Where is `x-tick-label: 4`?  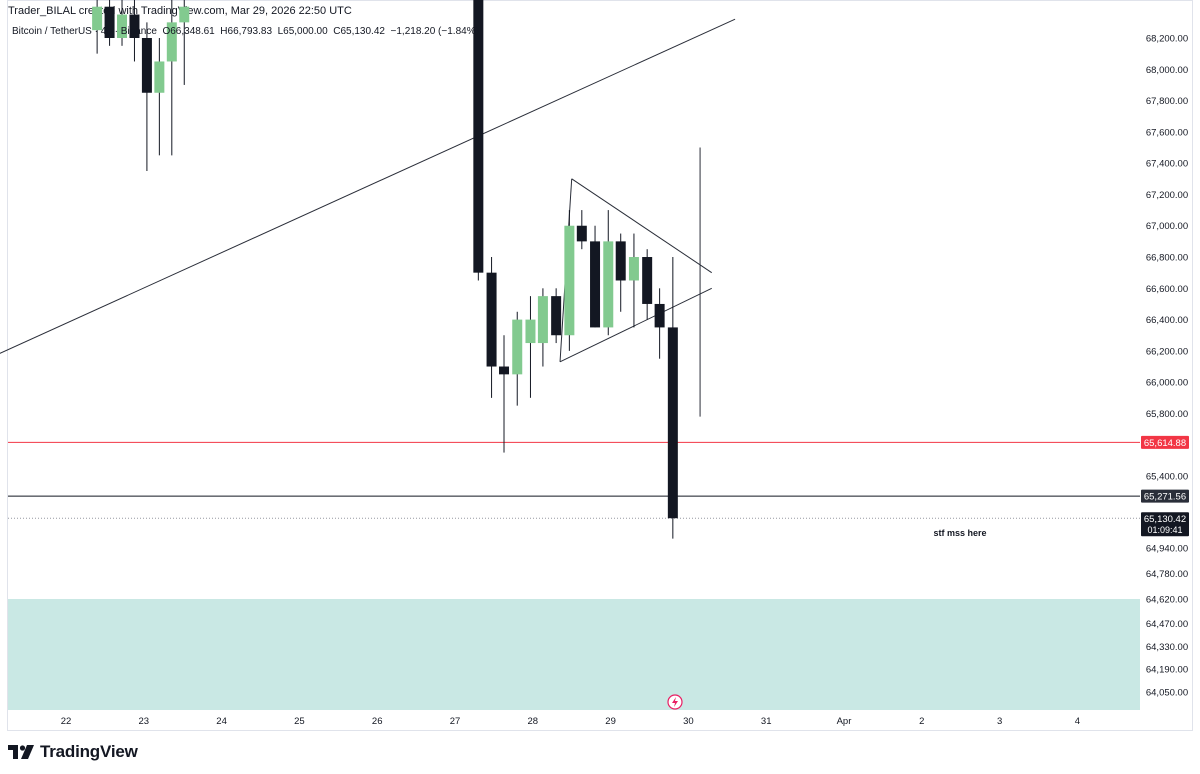 x-tick-label: 4 is located at coordinates (1077, 721).